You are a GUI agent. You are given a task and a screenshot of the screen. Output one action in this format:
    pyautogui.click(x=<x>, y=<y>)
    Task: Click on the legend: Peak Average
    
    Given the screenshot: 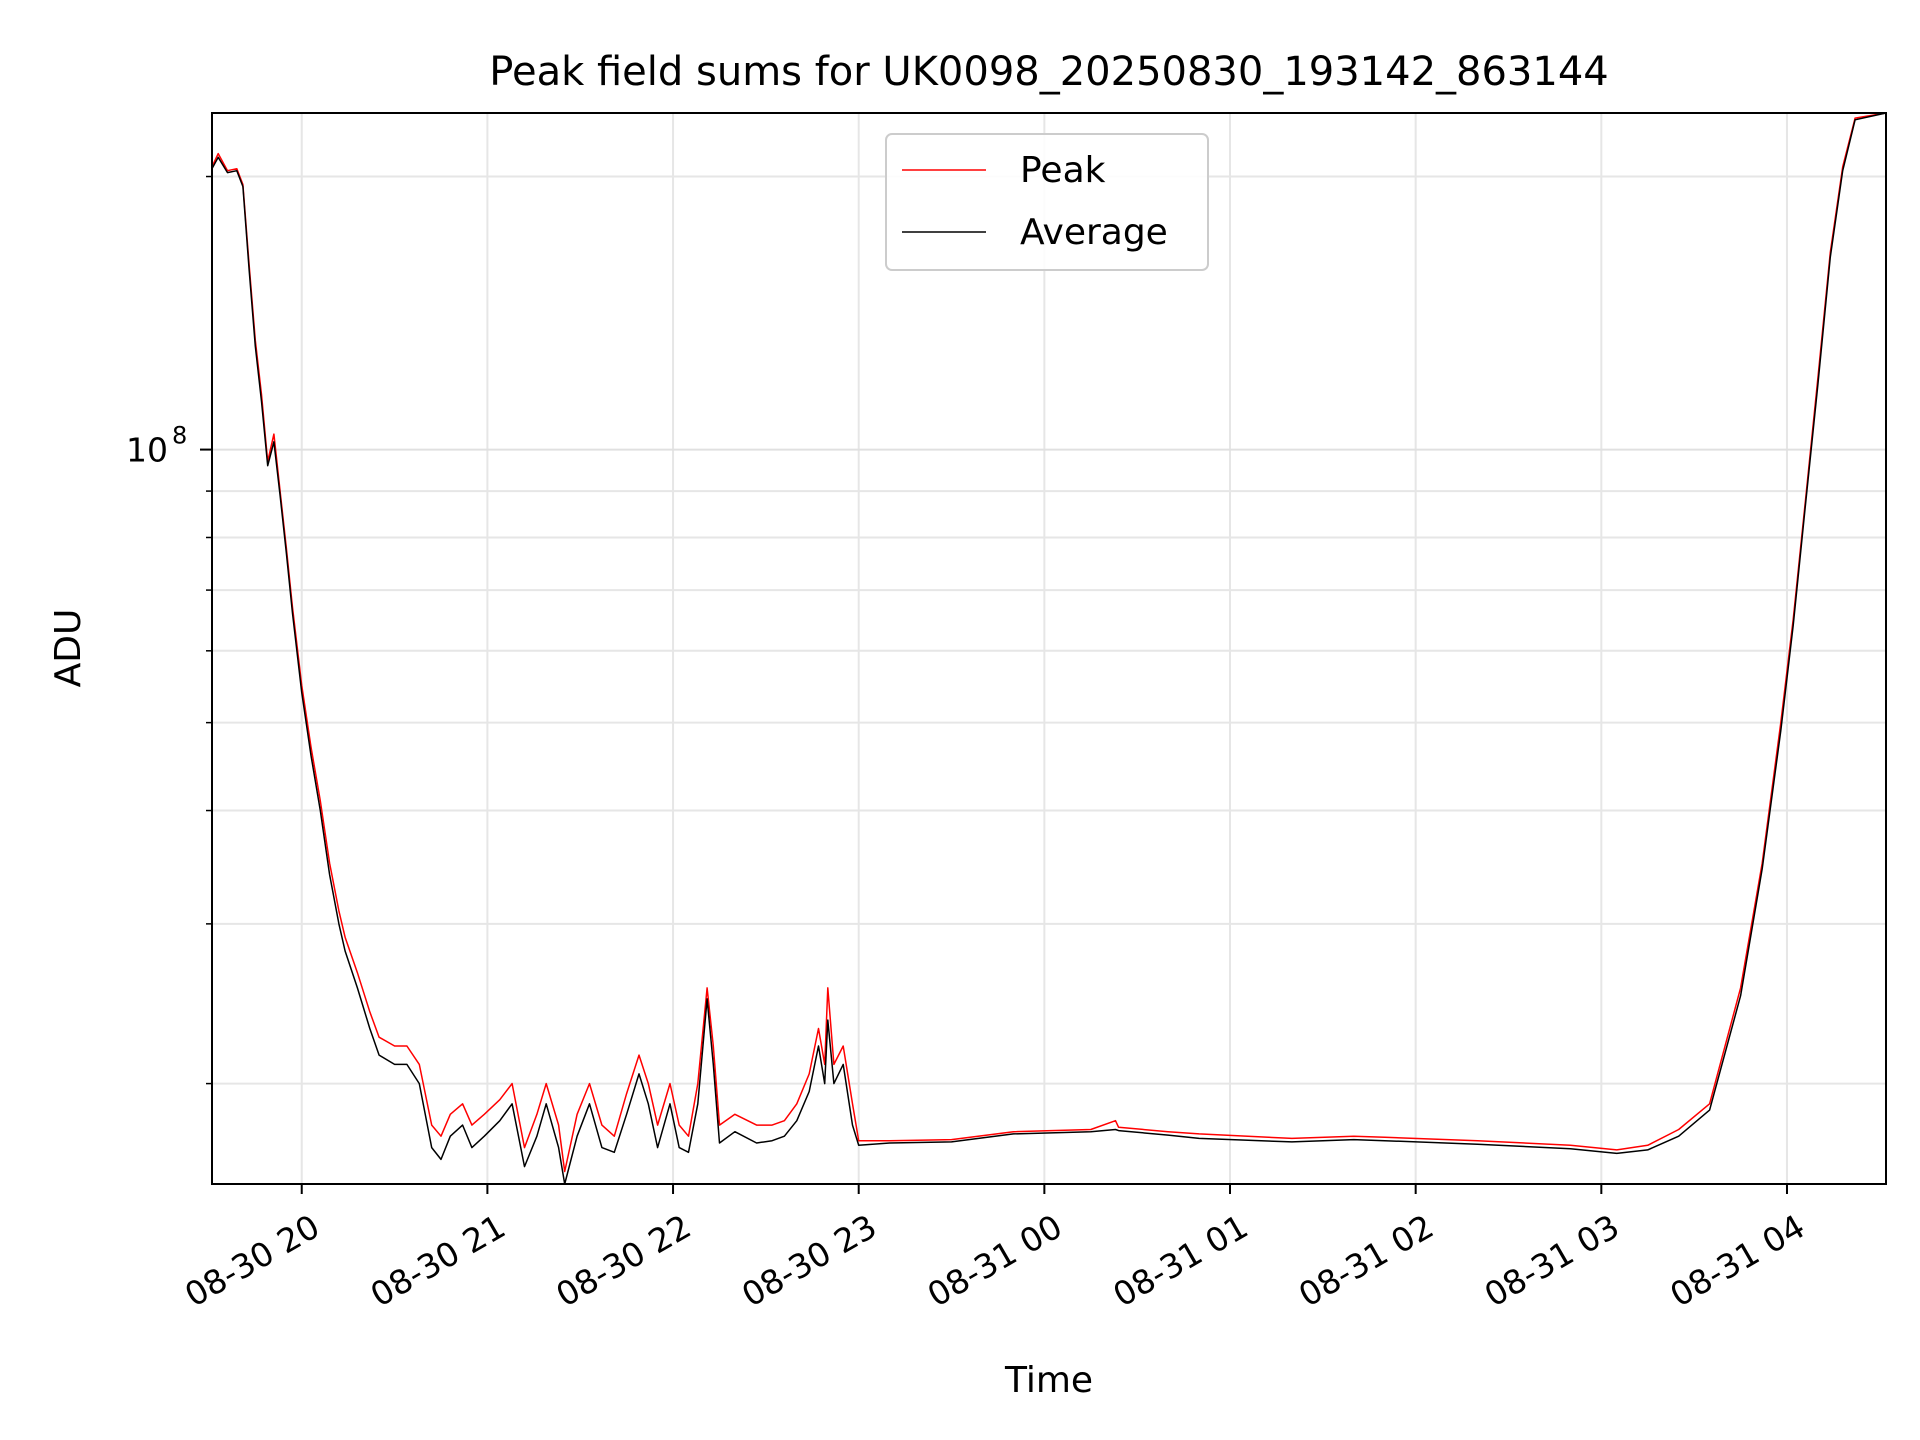 What is the action you would take?
    pyautogui.click(x=1047, y=202)
    